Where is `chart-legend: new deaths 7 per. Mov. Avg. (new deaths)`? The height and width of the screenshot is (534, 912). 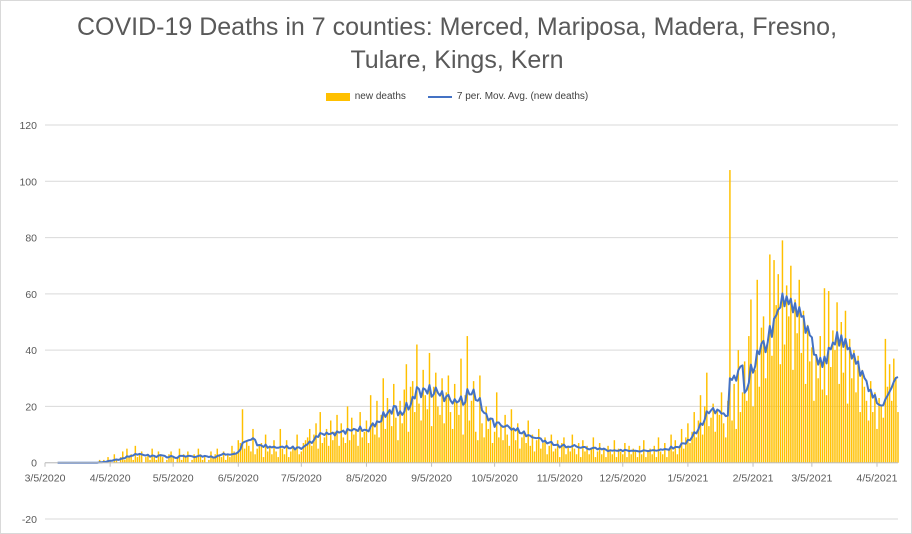
chart-legend: new deaths 7 per. Mov. Avg. (new deaths) is located at coordinates (456, 96).